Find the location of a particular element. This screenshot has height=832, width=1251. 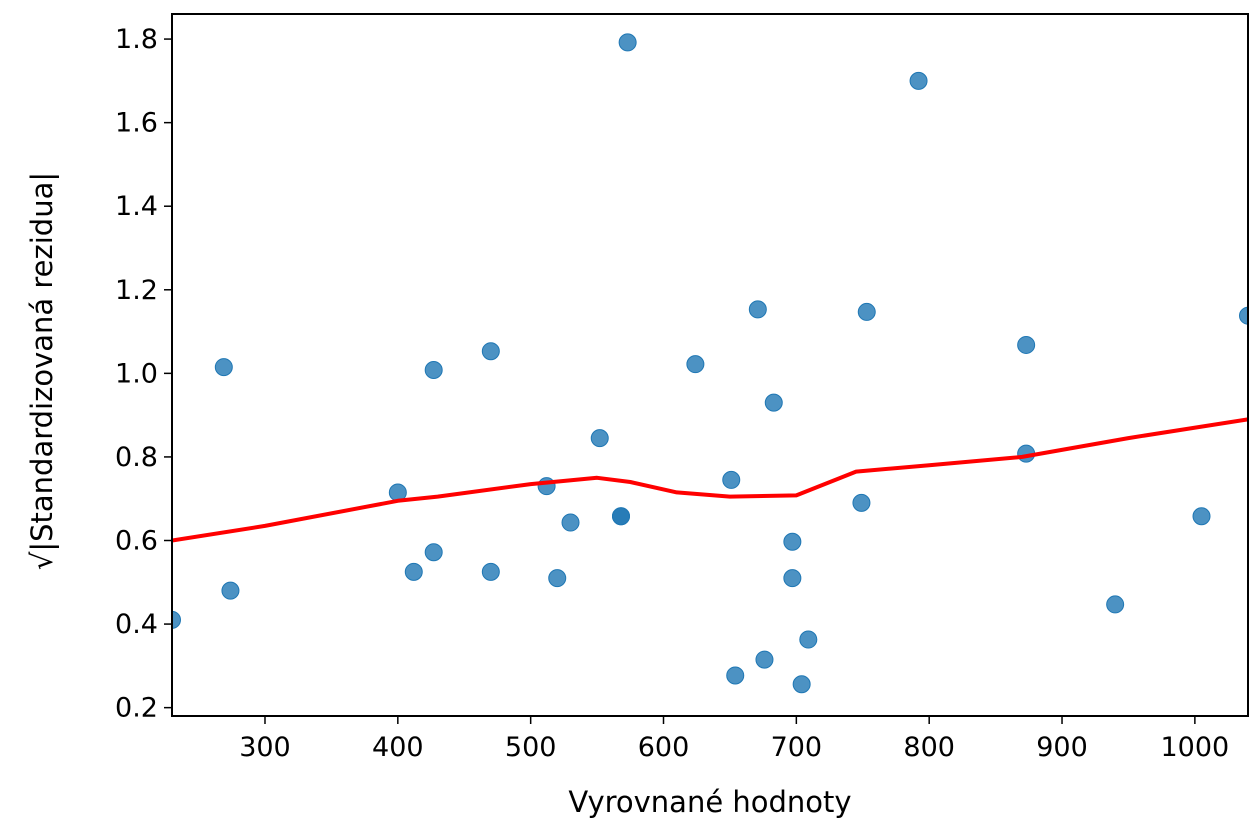

x-tick-label: 900 is located at coordinates (1062, 747).